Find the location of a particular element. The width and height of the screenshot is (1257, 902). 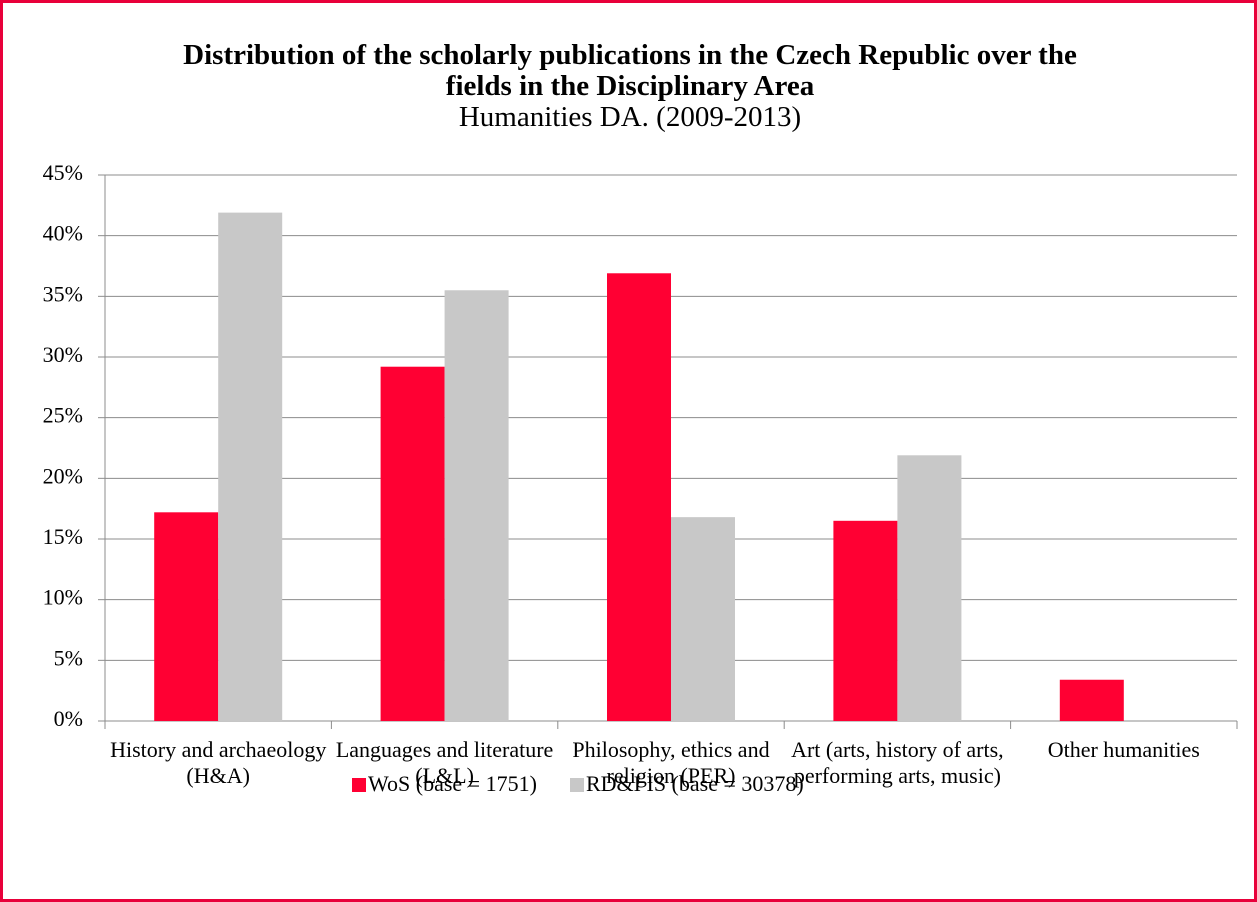

legend-label: RD&I IS (base = 30378) is located at coordinates (695, 783).